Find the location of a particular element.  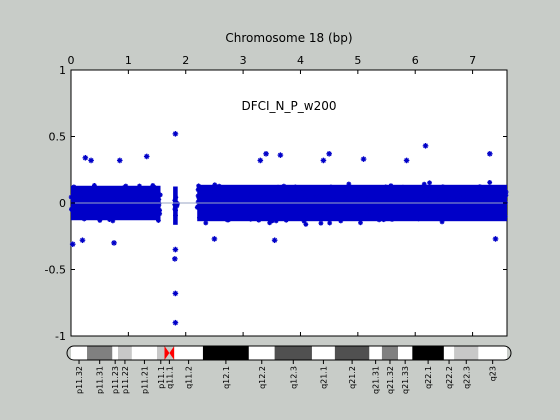

band-label: q21.2 is located at coordinates (352, 377).